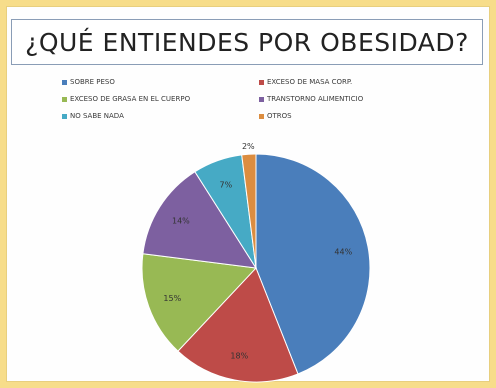  I want to click on legend-entry-otros: OTROS, so click(275, 116).